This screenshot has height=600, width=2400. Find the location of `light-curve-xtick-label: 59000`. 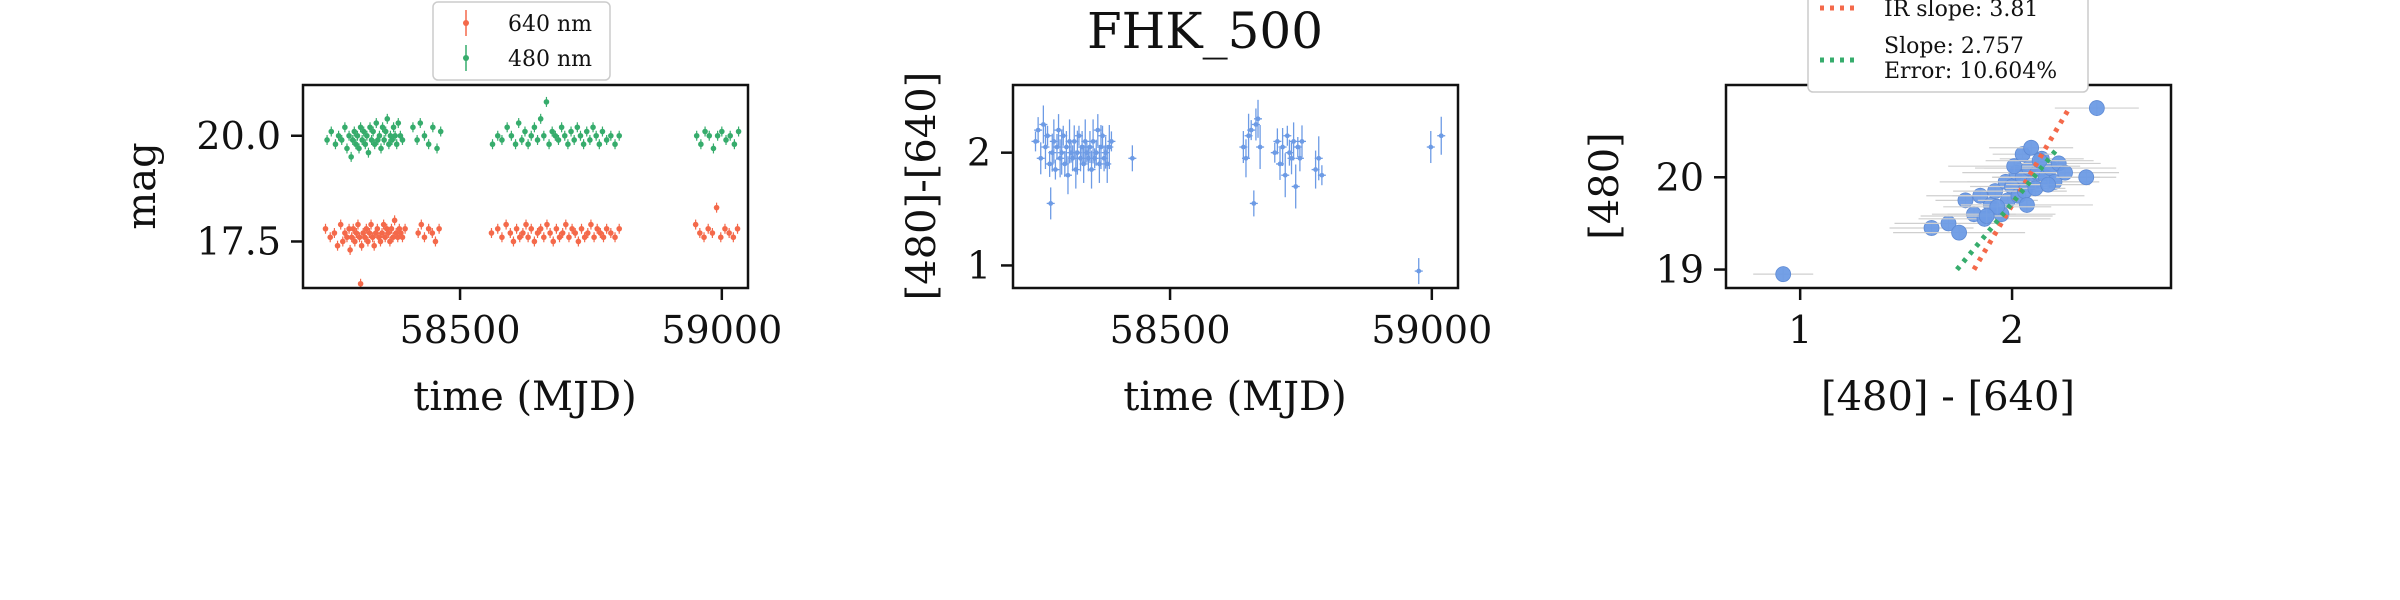

light-curve-xtick-label: 59000 is located at coordinates (721, 330).